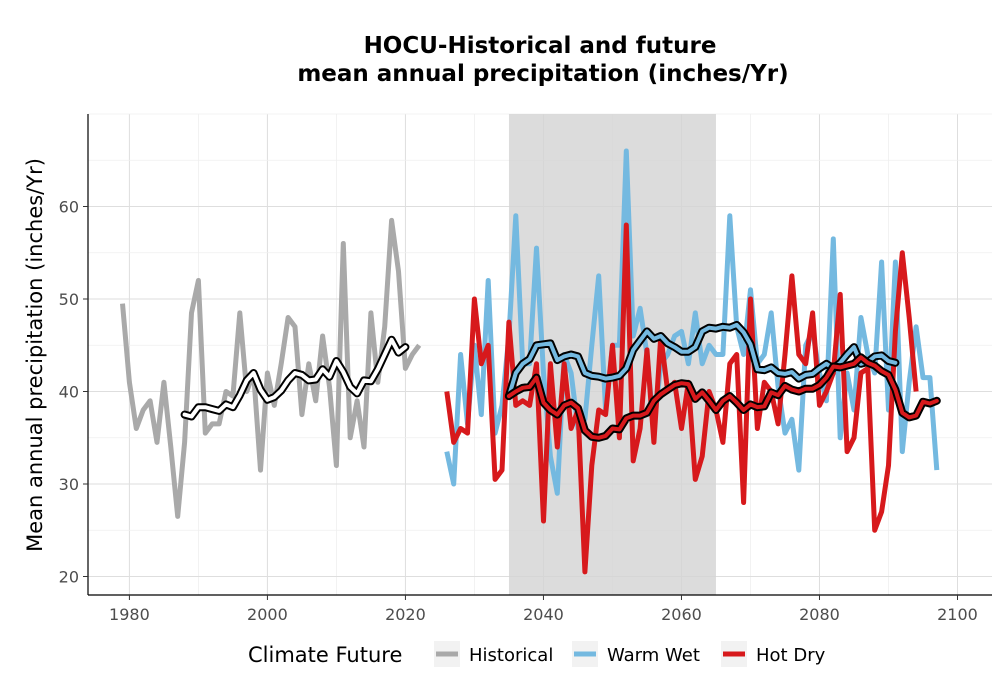  What do you see at coordinates (653, 655) in the screenshot?
I see `legend-label-warm-wet: Warm Wet` at bounding box center [653, 655].